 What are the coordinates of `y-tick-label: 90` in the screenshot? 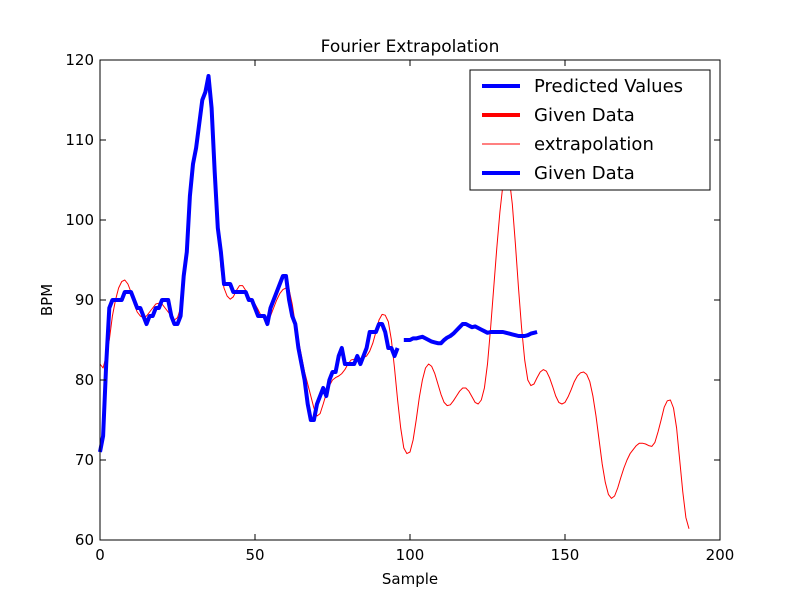 It's located at (84, 300).